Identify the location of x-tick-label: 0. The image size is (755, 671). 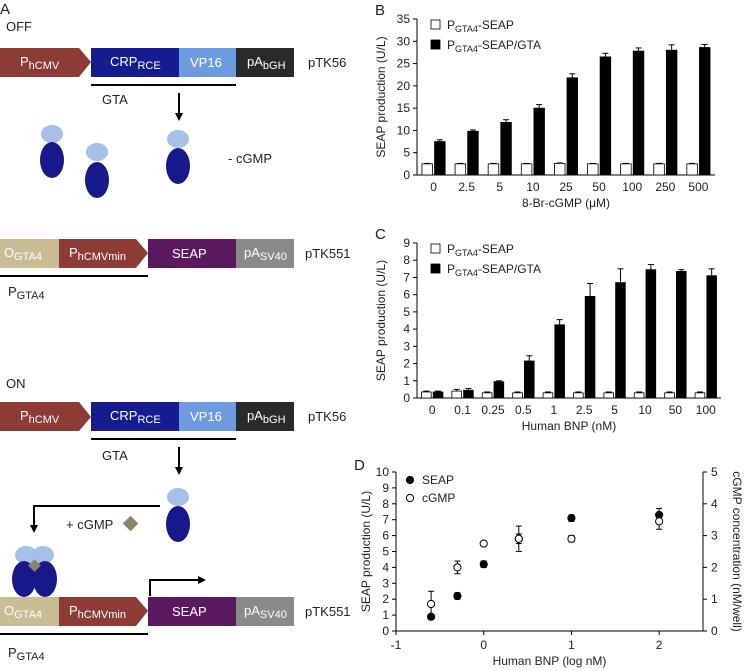
(483, 645).